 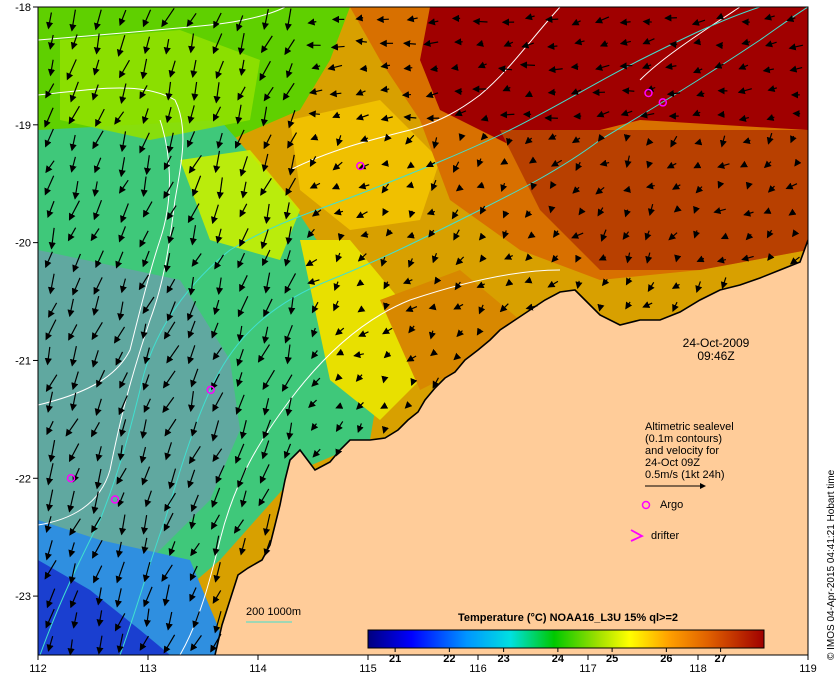 I want to click on lat-tick-label: -21, so click(x=23, y=361).